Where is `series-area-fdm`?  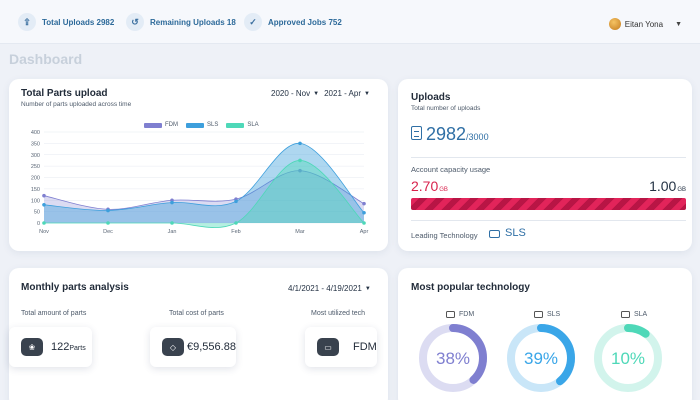 series-area-fdm is located at coordinates (204, 196).